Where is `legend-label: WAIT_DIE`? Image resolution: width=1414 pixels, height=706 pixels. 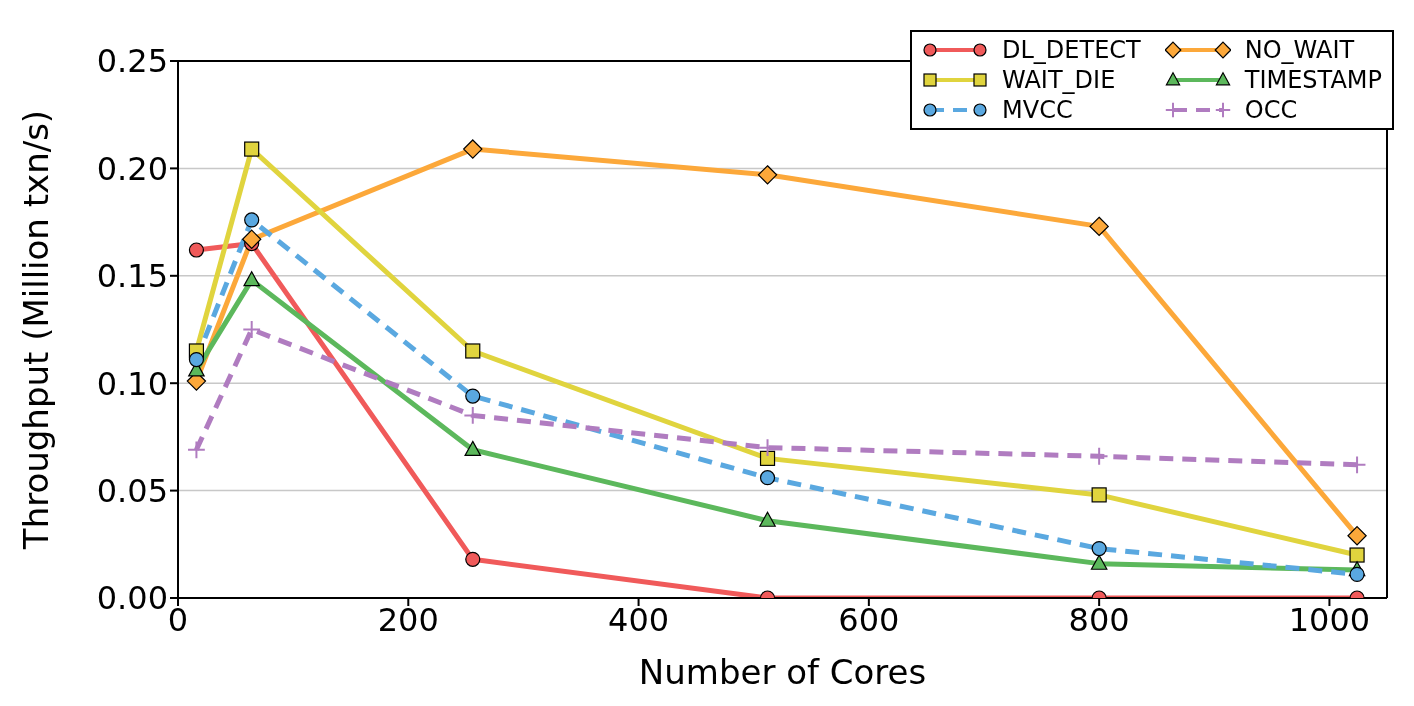 legend-label: WAIT_DIE is located at coordinates (1059, 80).